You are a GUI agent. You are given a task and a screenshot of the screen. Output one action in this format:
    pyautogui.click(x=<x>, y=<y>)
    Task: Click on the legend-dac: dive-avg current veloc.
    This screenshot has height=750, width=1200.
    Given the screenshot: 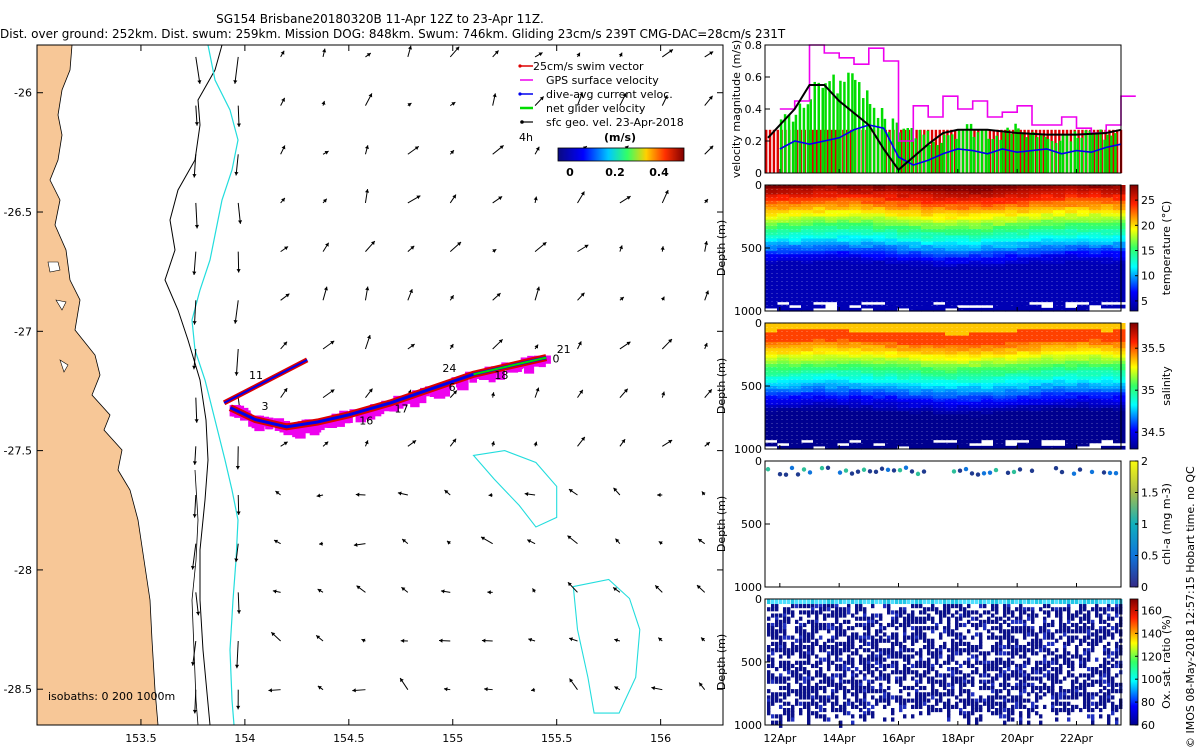 What is the action you would take?
    pyautogui.click(x=609, y=94)
    